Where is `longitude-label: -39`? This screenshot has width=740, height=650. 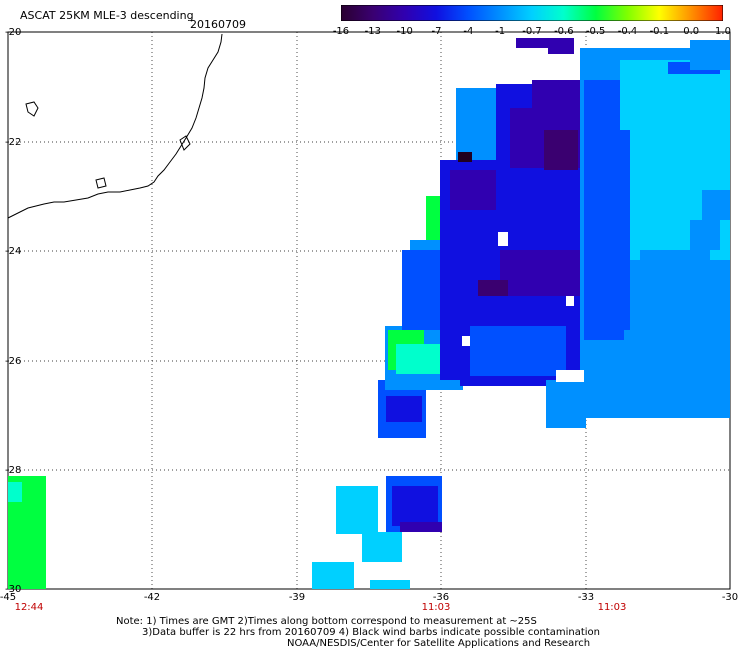 longitude-label: -39 is located at coordinates (297, 597).